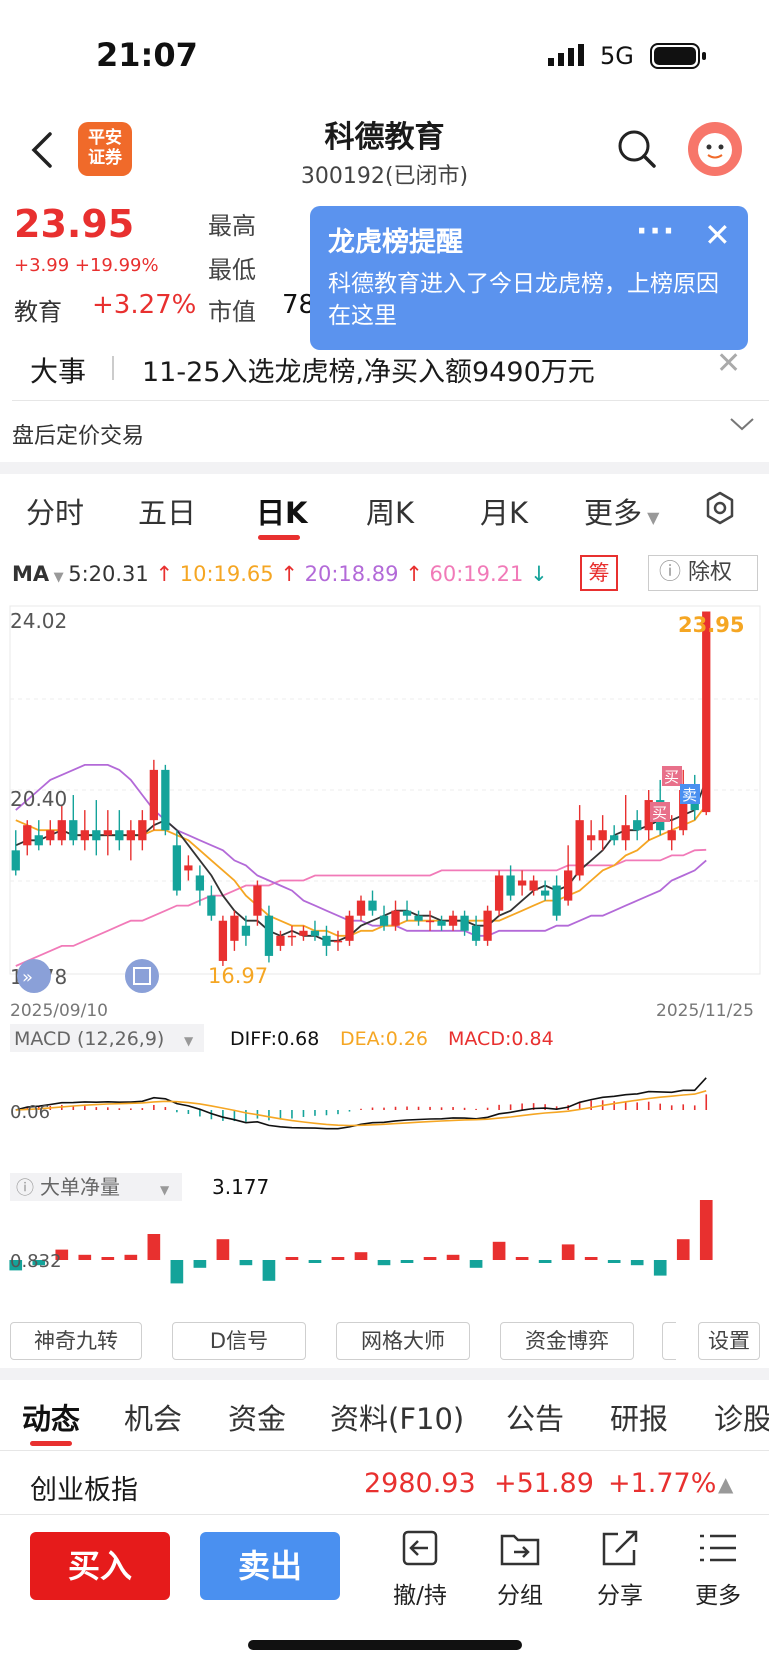 The width and height of the screenshot is (769, 1665). I want to click on tab-research: 研报, so click(639, 1419).